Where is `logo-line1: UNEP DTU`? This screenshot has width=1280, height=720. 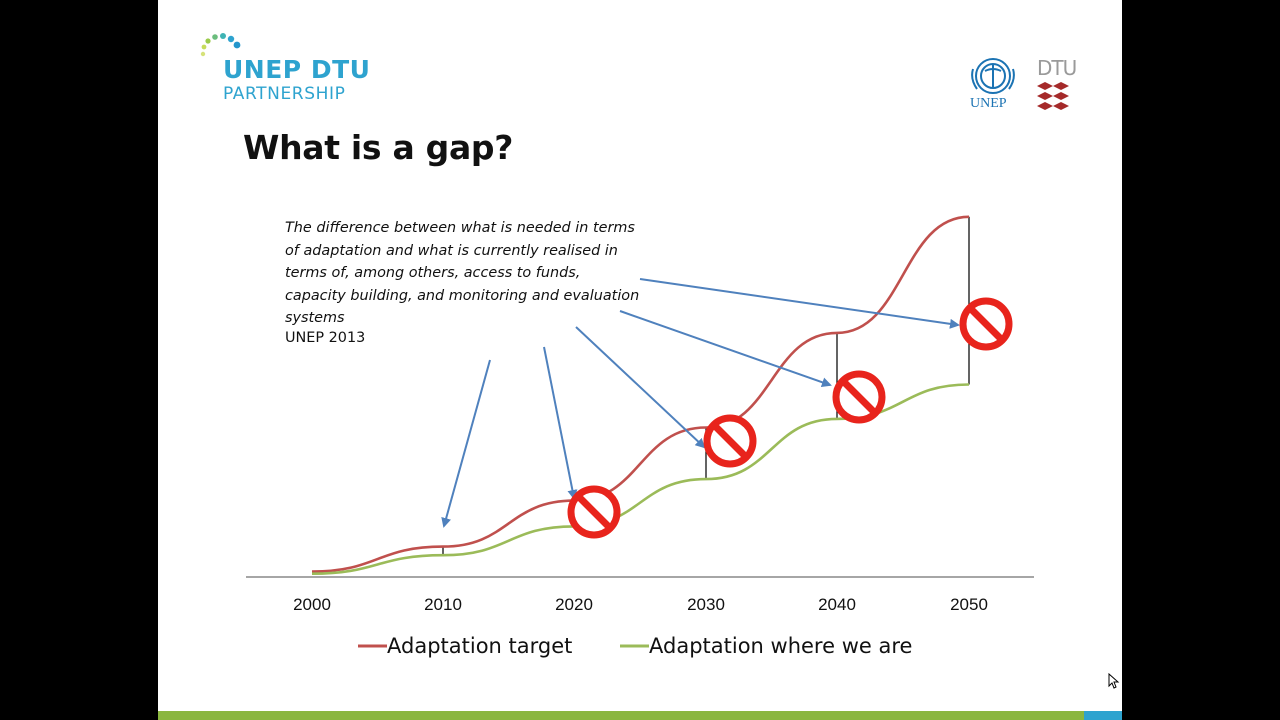
logo-line1: UNEP DTU is located at coordinates (297, 69).